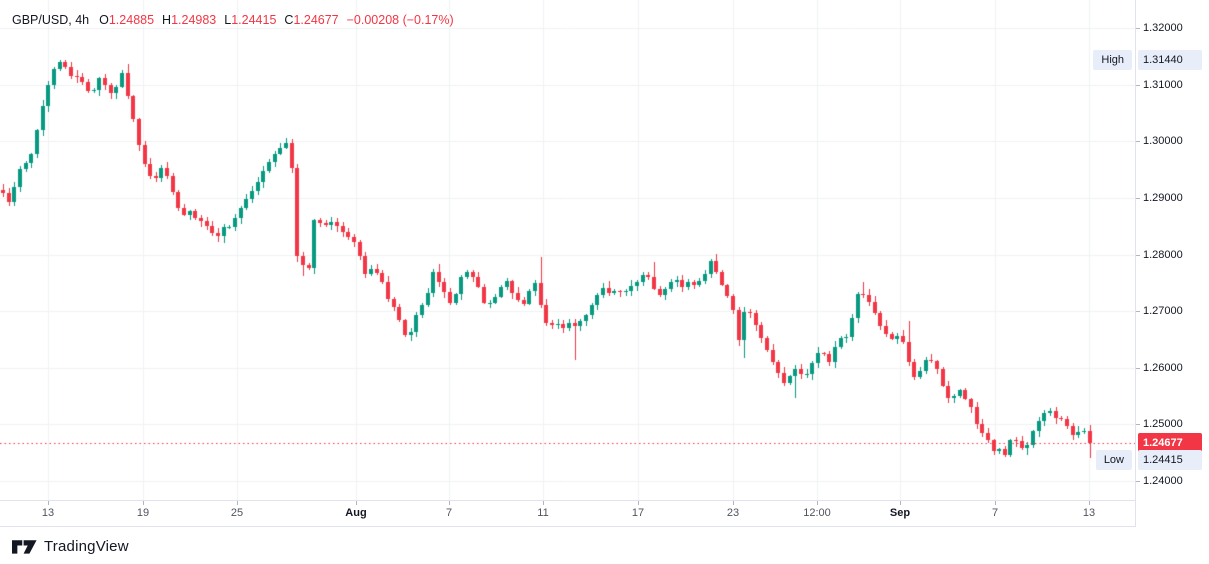 The width and height of the screenshot is (1209, 564). What do you see at coordinates (1113, 460) in the screenshot?
I see `low-flag: Low` at bounding box center [1113, 460].